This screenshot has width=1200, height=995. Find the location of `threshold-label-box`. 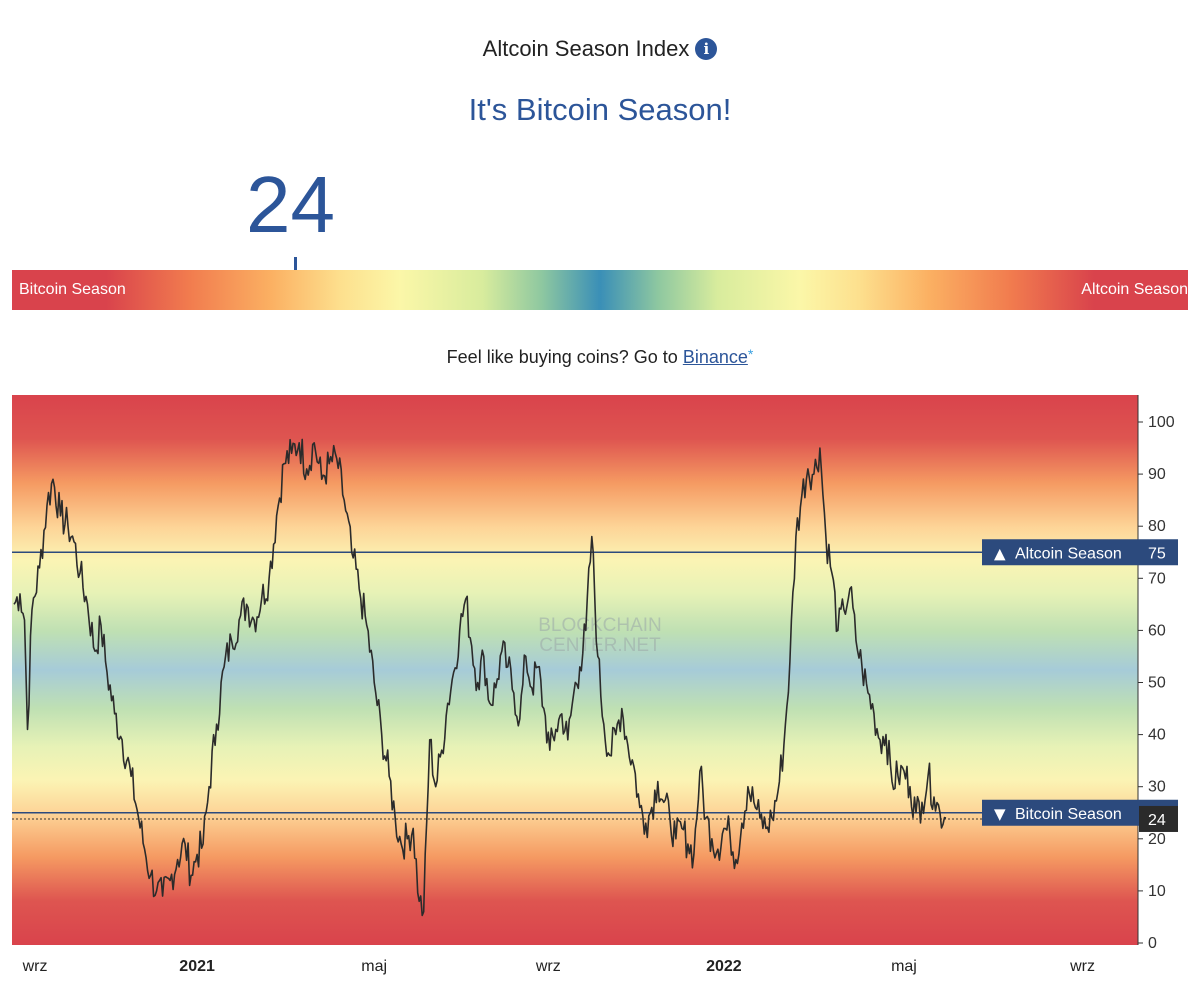

threshold-label-box is located at coordinates (1080, 552).